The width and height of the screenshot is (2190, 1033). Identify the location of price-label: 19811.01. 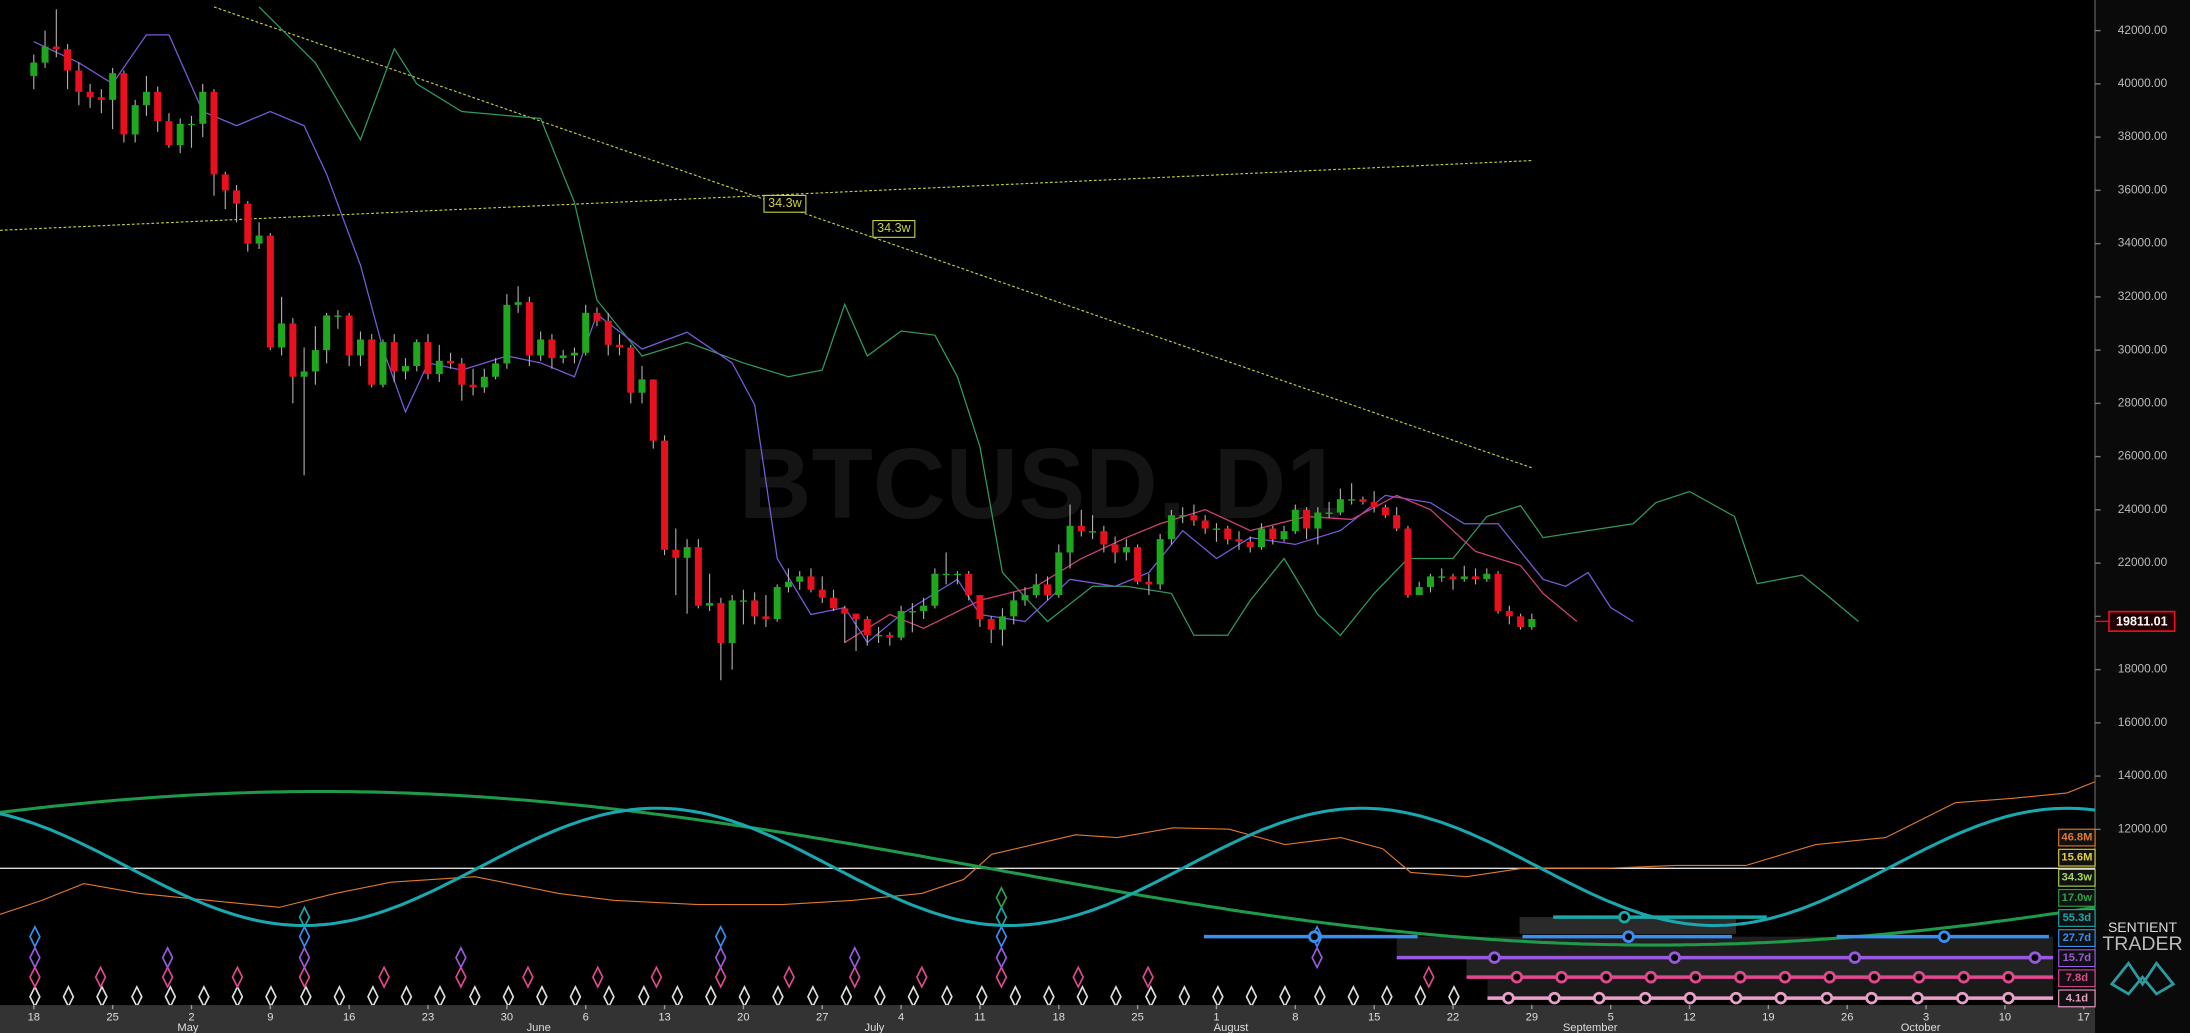
(2142, 621).